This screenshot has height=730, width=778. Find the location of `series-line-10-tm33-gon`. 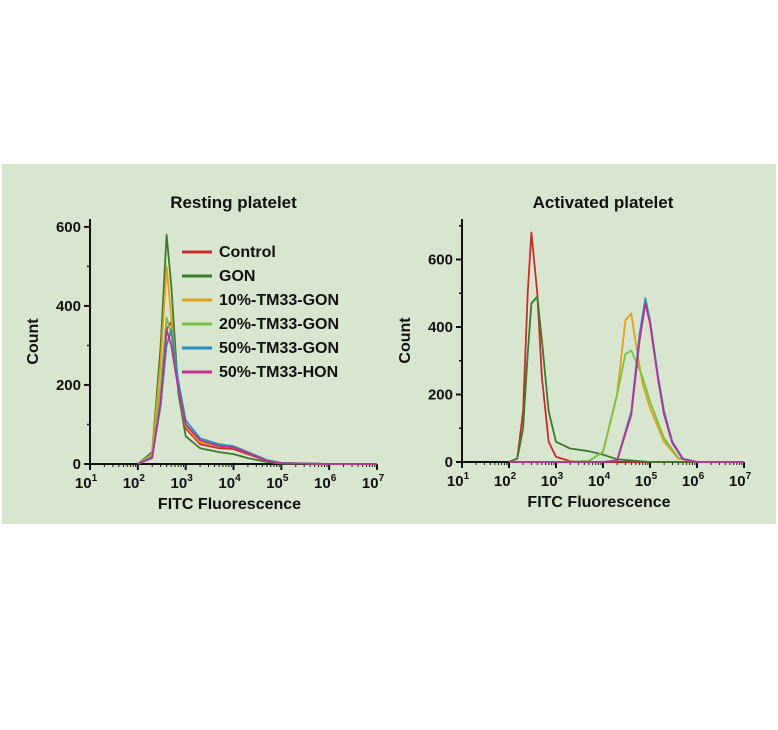

series-line-10-tm33-gon is located at coordinates (626, 387).